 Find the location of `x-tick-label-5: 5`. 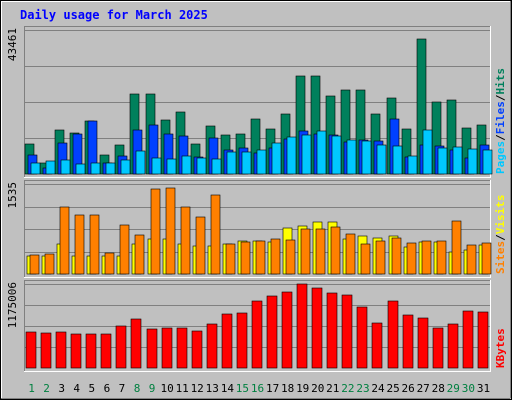

x-tick-label-5: 5 is located at coordinates (91, 388).